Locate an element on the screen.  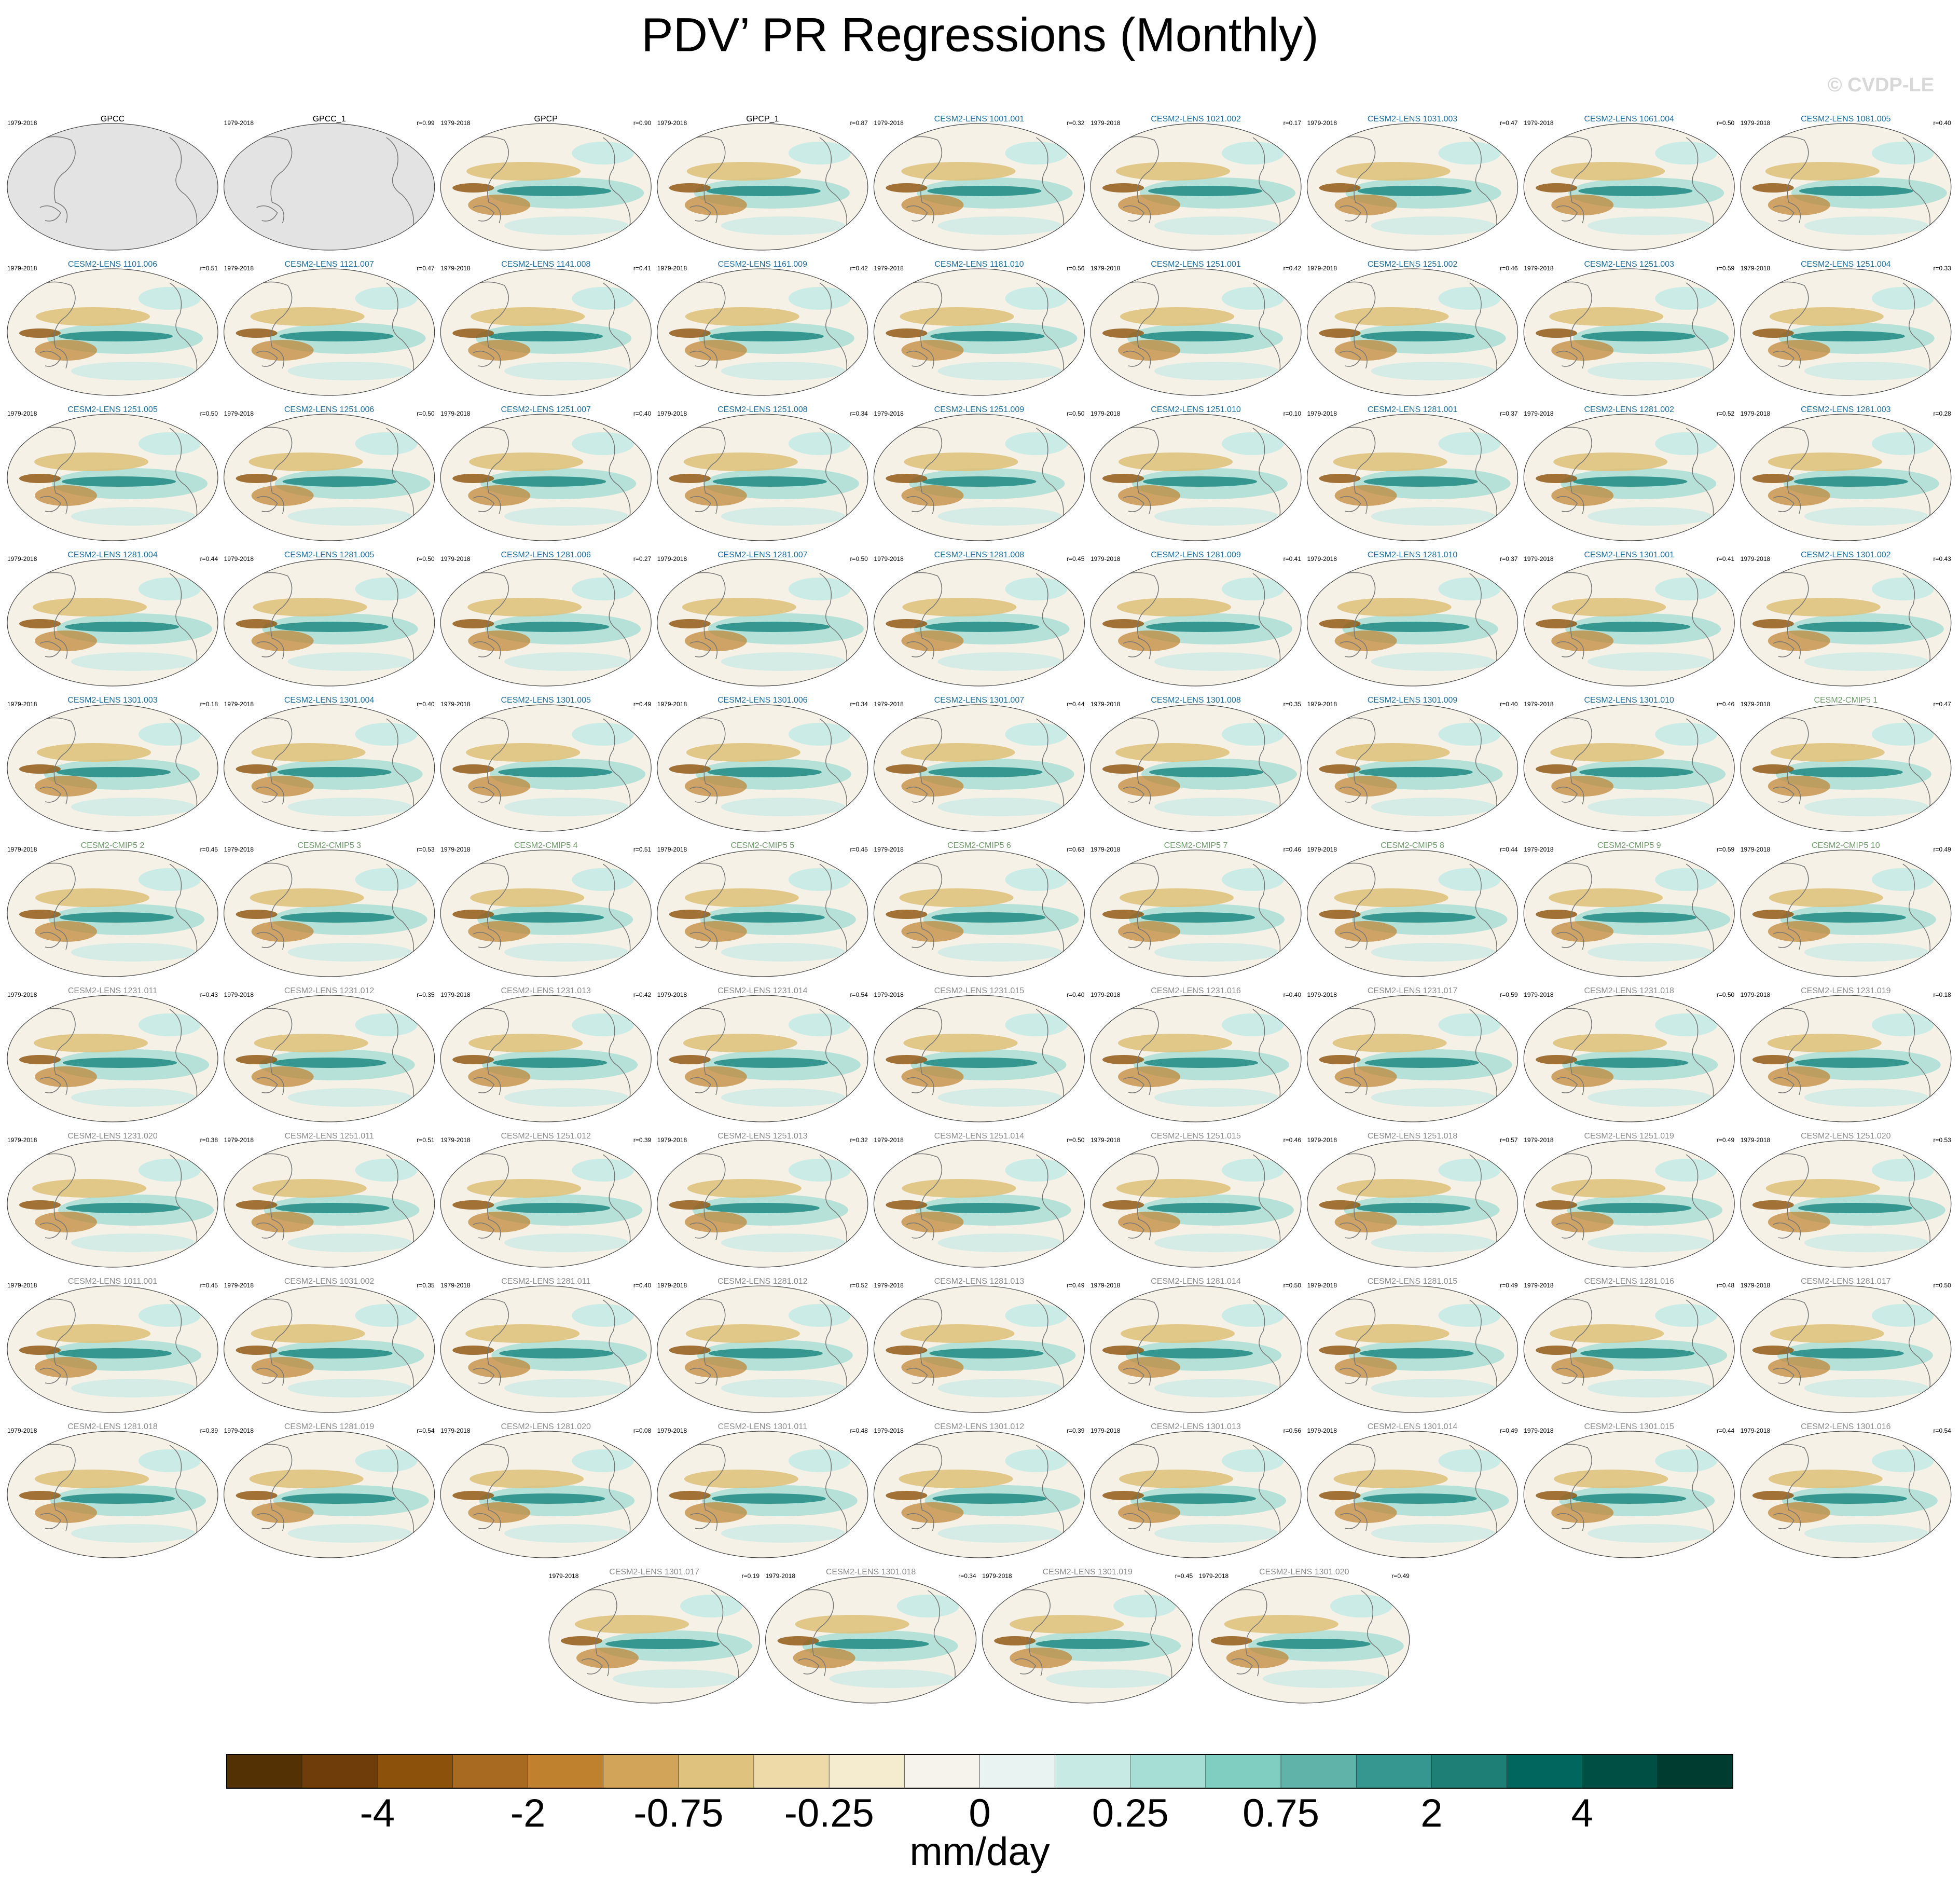
panel-title: CESM2-LENS 1301.002 is located at coordinates (1846, 555).